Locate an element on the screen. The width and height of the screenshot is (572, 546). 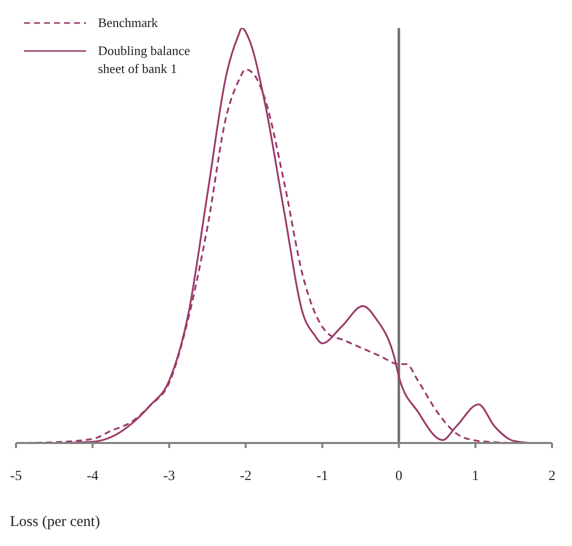
x-tick-label: 0 is located at coordinates (398, 476).